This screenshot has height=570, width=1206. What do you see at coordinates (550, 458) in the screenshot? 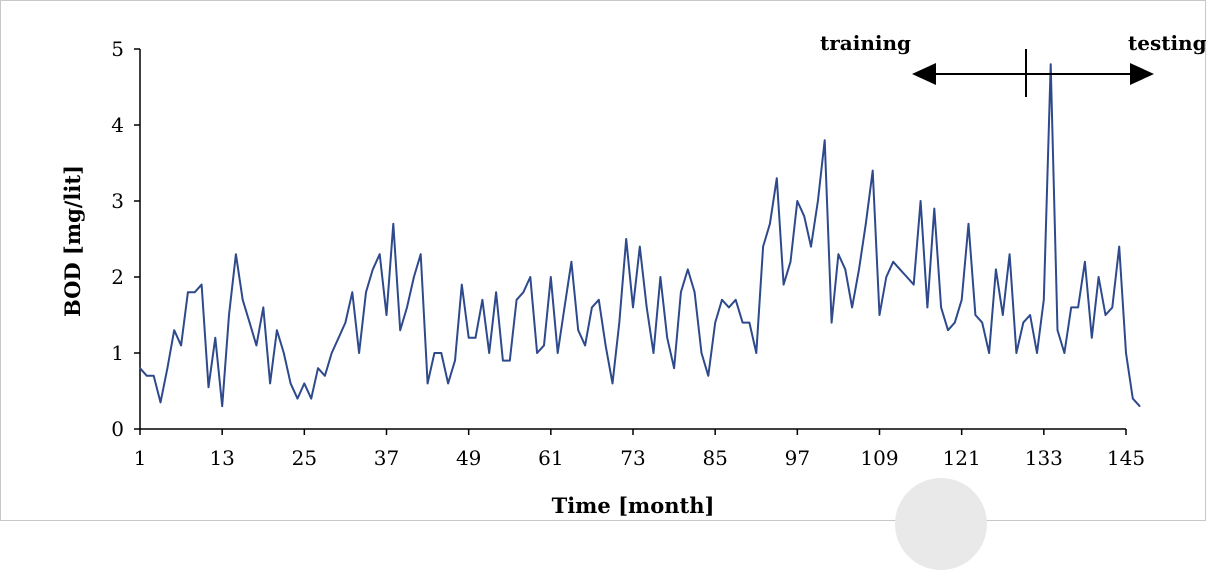
I see `x-tick-label: 61` at bounding box center [550, 458].